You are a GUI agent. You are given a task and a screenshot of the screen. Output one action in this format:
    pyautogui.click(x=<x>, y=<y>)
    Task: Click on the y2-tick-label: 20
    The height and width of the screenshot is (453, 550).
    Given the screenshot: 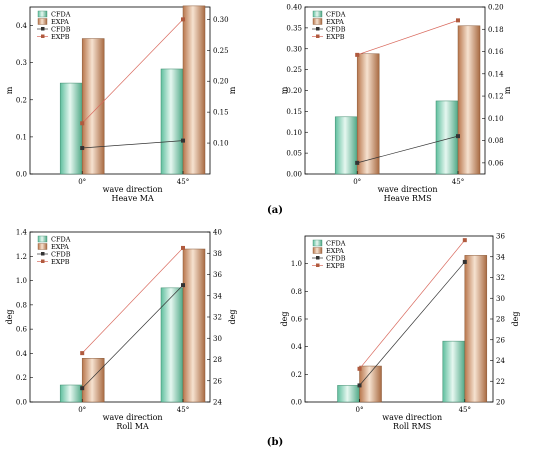 What is the action you would take?
    pyautogui.click(x=500, y=403)
    